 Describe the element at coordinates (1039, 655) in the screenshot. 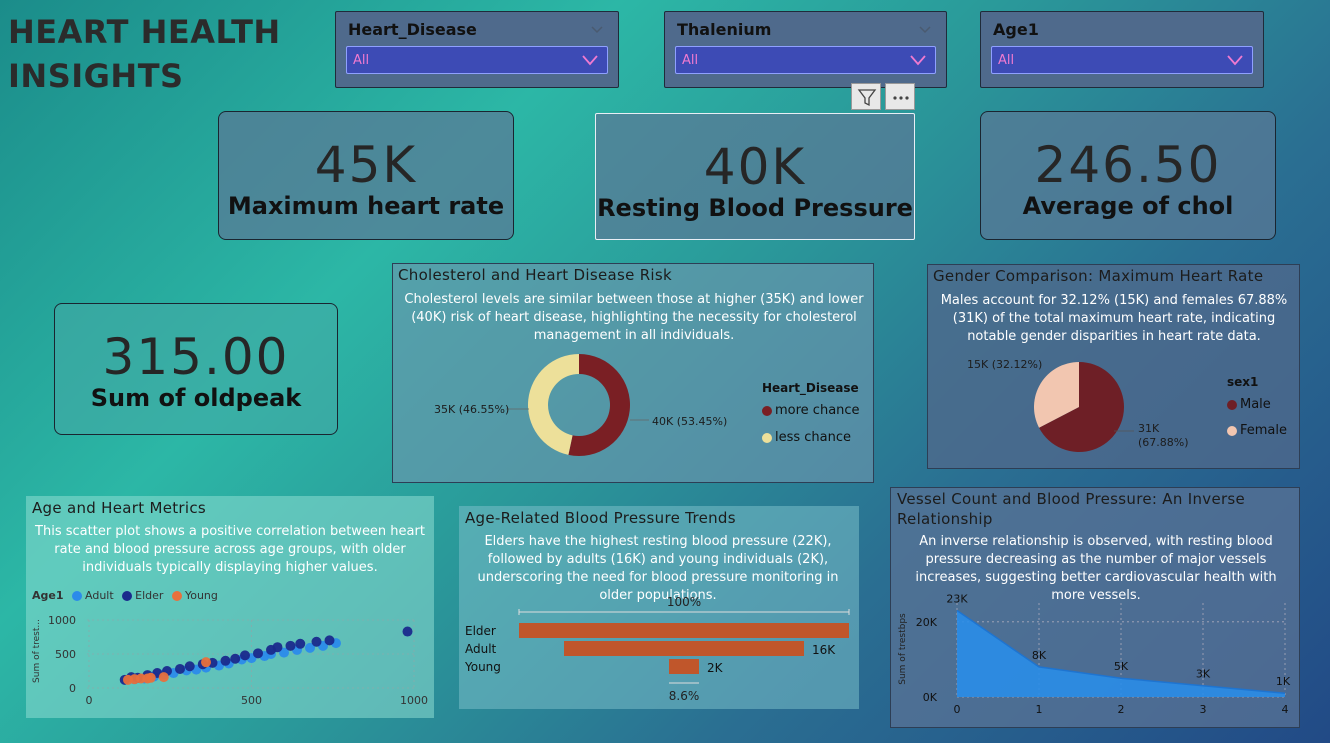

I see `data-label: 8K` at that location.